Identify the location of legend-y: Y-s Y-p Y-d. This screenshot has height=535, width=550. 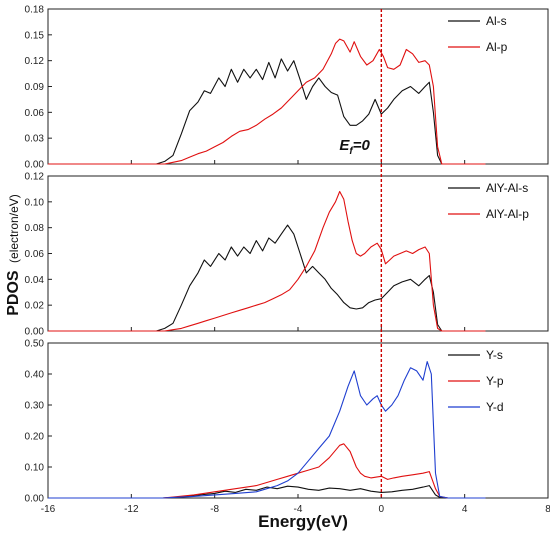
(476, 381).